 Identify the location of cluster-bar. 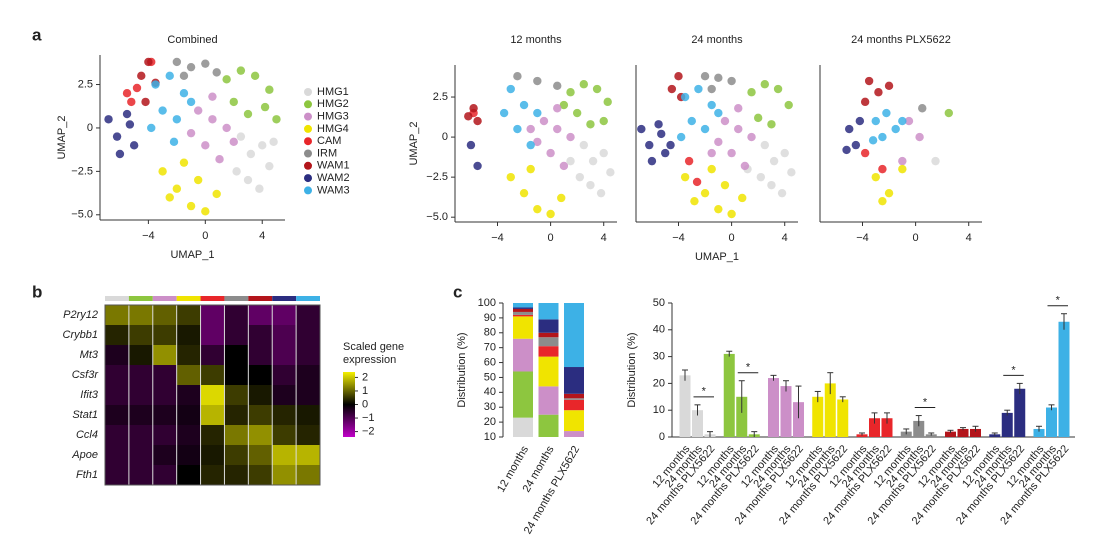
(117, 298).